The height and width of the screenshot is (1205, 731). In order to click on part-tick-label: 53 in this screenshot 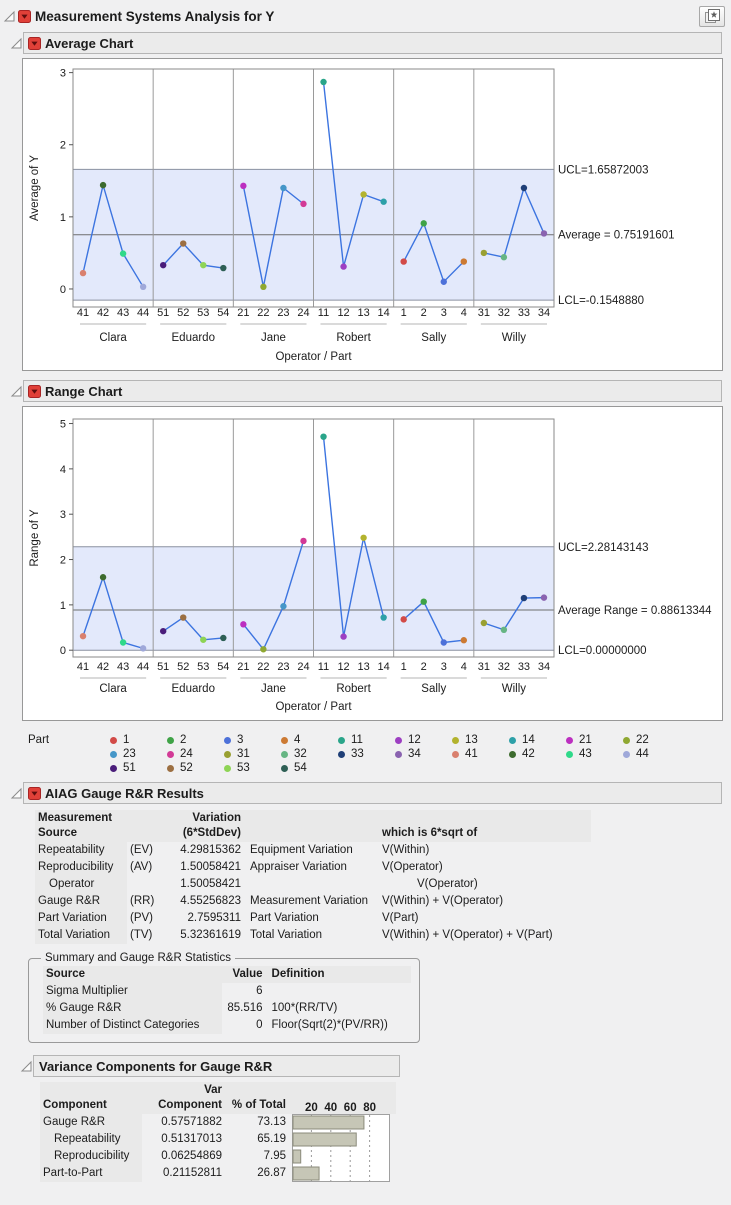, I will do `click(203, 667)`.